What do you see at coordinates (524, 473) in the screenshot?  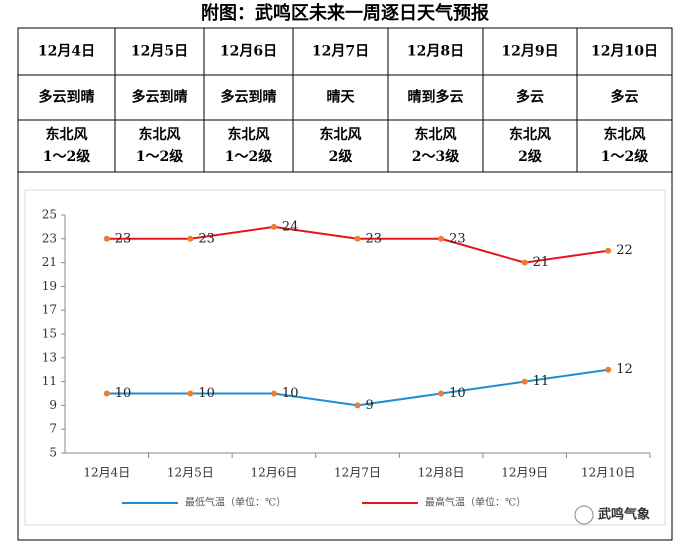 I see `x-tick-label: 12月9日` at bounding box center [524, 473].